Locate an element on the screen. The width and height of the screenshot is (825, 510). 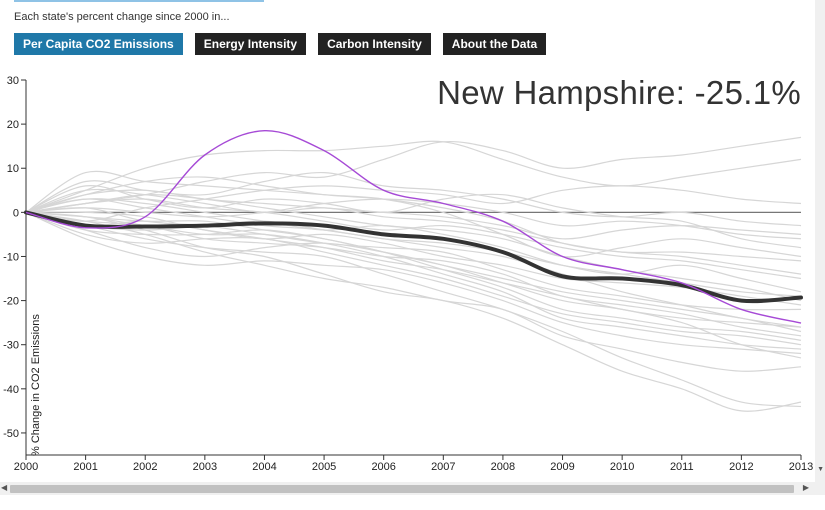
x-tick-label: 2006 is located at coordinates (383, 467).